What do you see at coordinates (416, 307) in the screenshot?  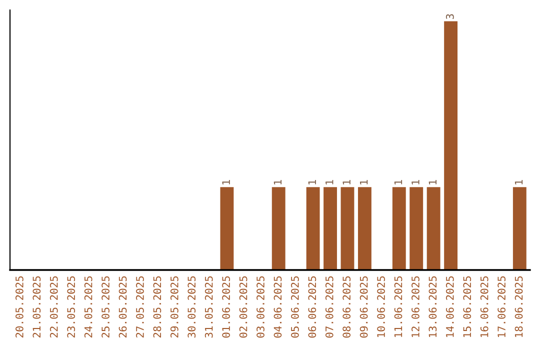 I see `x-tick-label: 12.06.2025` at bounding box center [416, 307].